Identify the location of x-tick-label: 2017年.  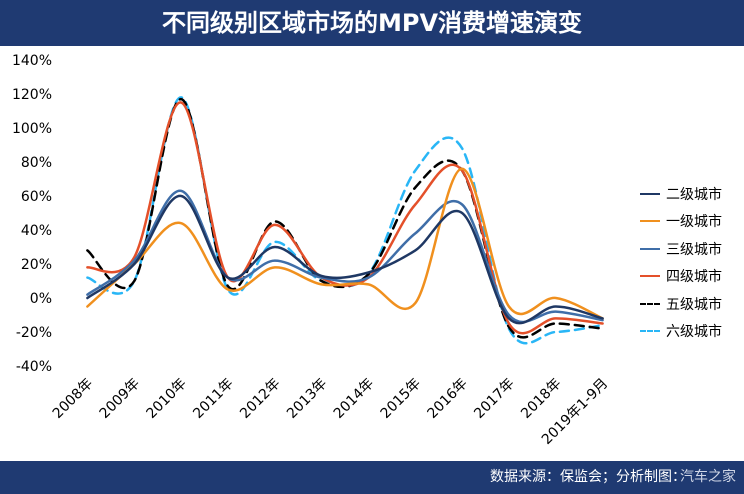
(494, 399).